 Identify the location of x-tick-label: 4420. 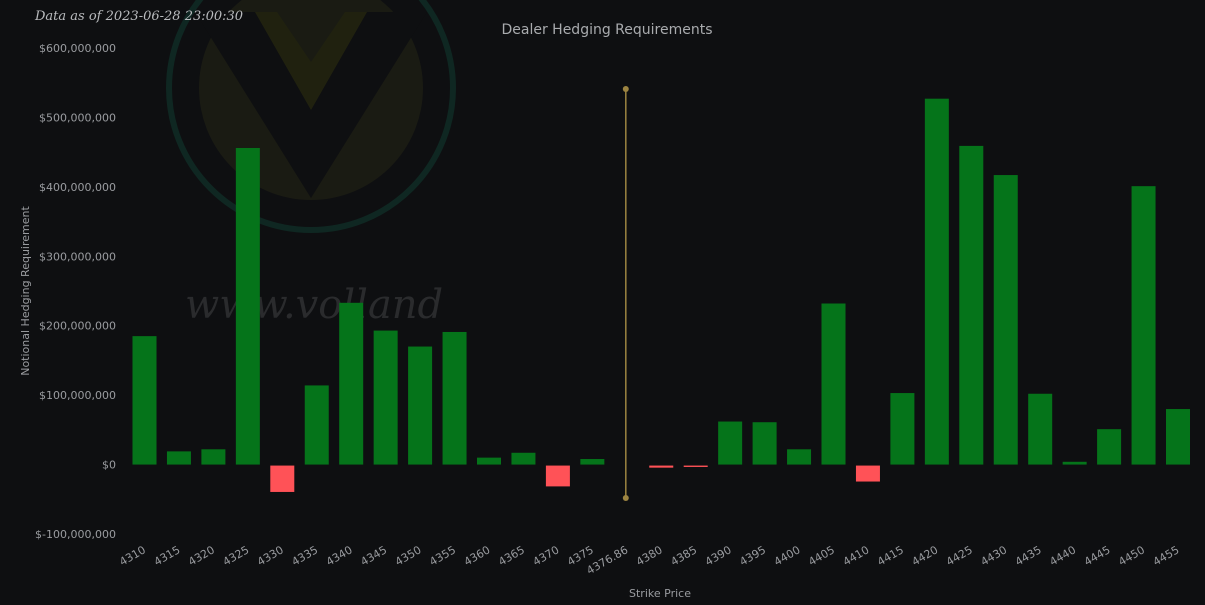
(925, 555).